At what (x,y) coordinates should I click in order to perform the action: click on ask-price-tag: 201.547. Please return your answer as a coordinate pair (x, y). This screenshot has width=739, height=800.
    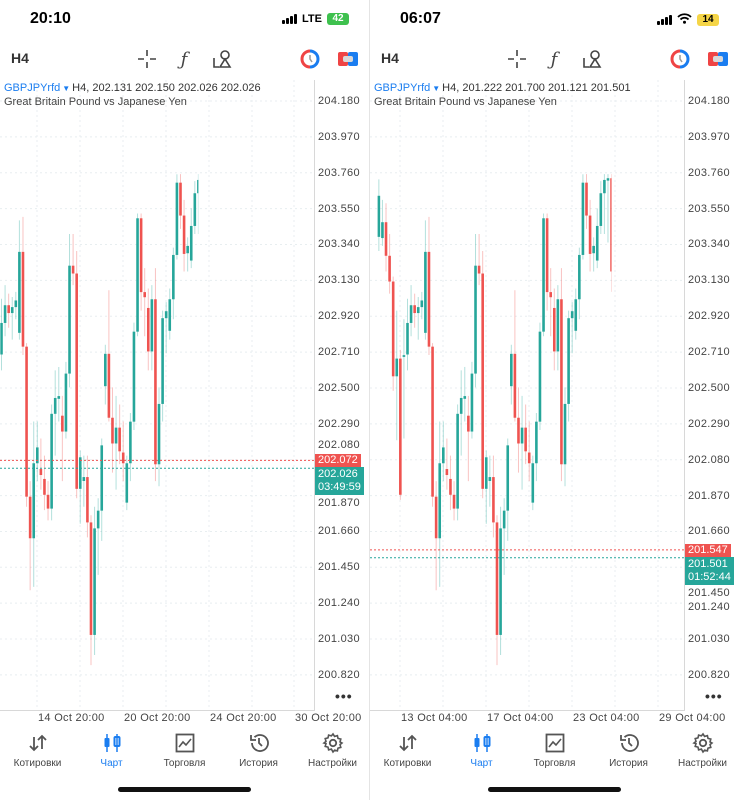
    Looking at the image, I should click on (708, 550).